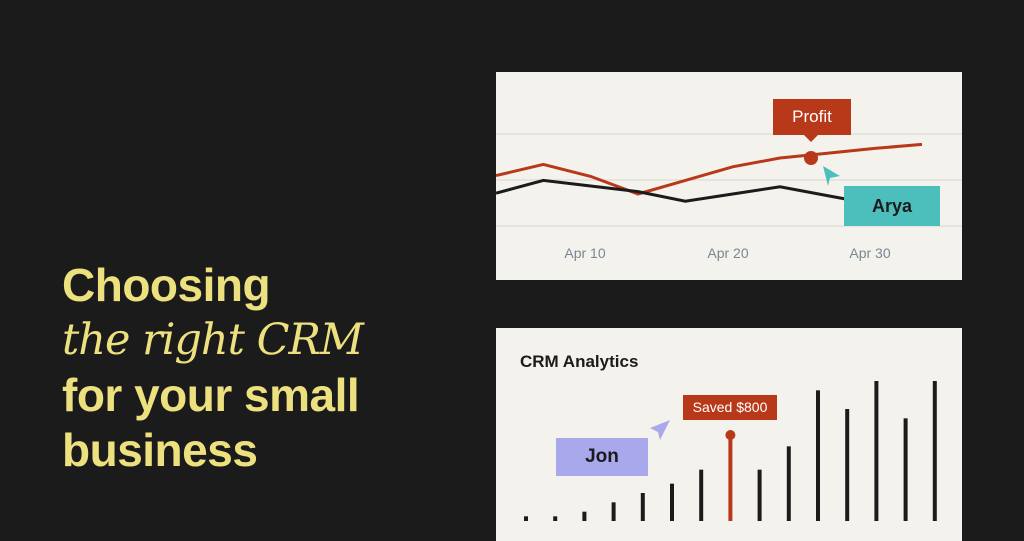  Describe the element at coordinates (579, 361) in the screenshot. I see `card-title: CRM Analytics` at that location.